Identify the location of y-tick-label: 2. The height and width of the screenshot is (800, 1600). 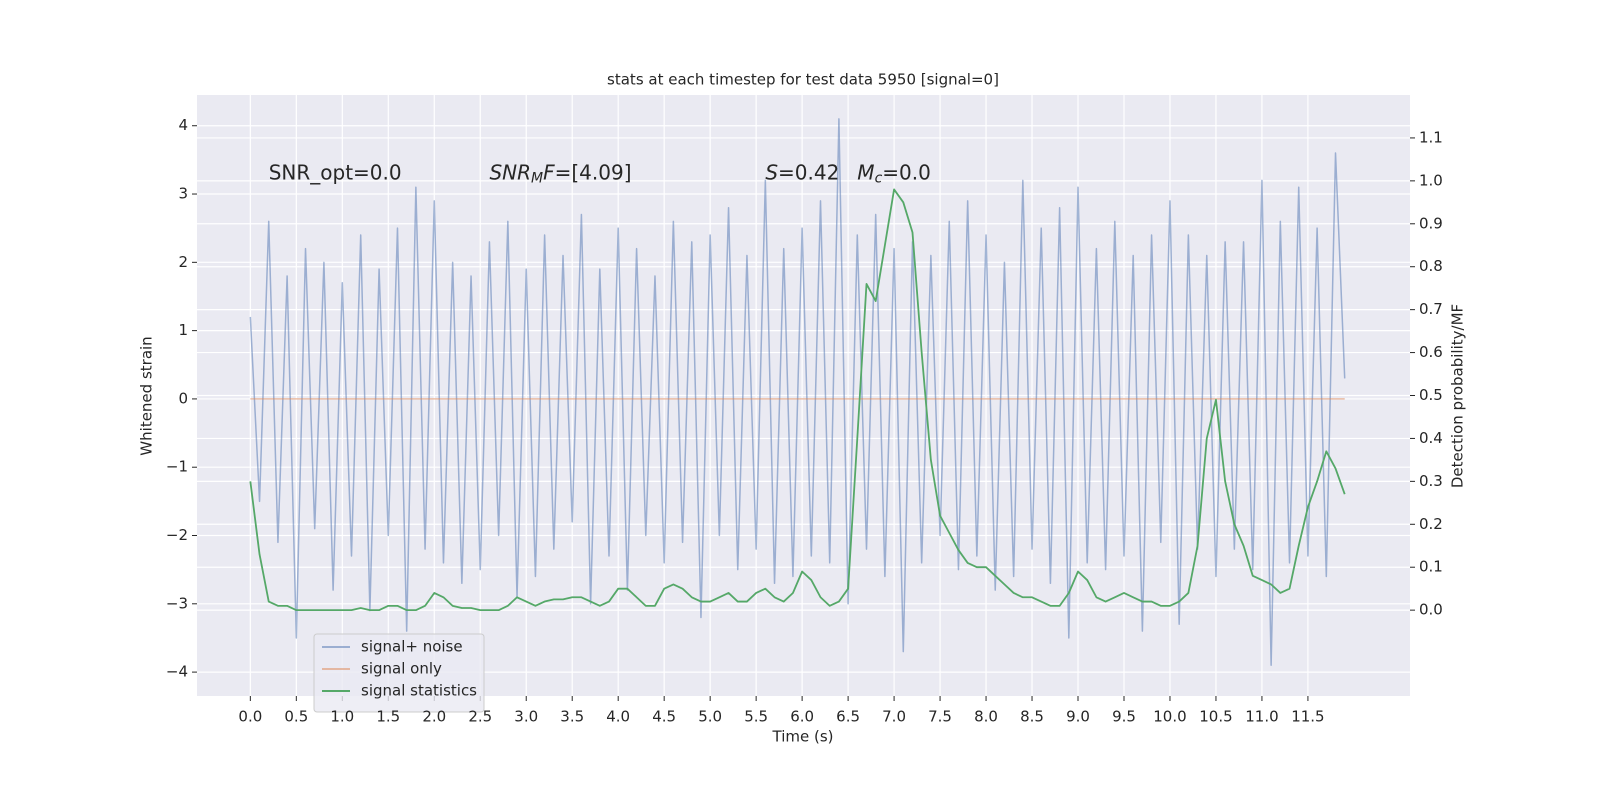
(183, 262).